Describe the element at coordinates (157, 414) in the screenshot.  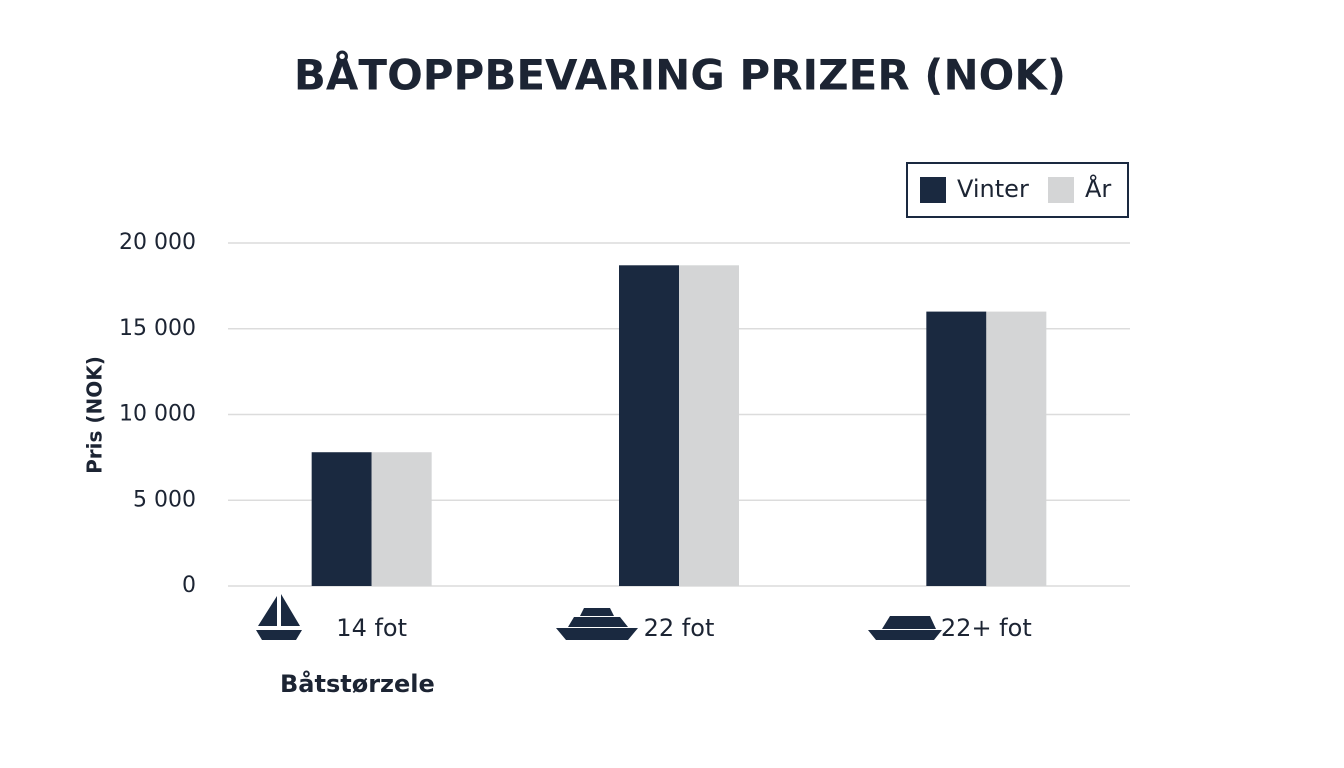
I see `y-tick-label: 10 000` at that location.